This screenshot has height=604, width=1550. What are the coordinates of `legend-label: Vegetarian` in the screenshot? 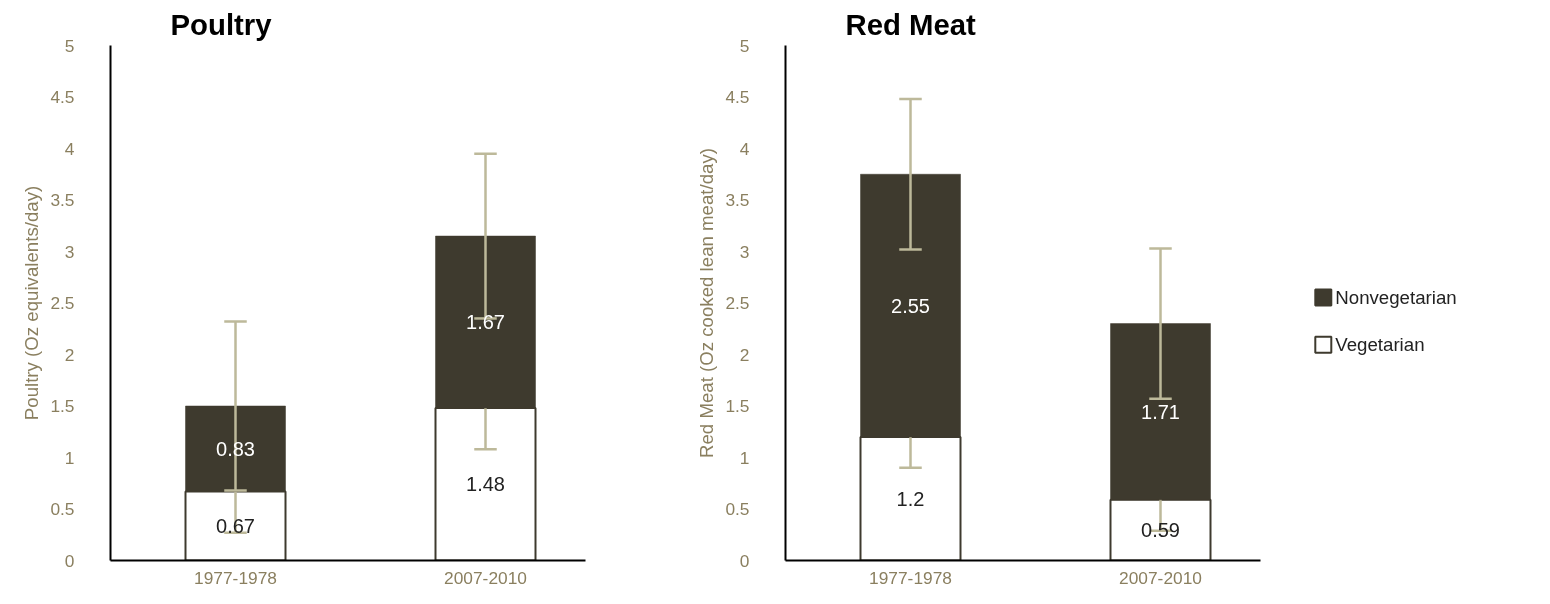 It's located at (1380, 345).